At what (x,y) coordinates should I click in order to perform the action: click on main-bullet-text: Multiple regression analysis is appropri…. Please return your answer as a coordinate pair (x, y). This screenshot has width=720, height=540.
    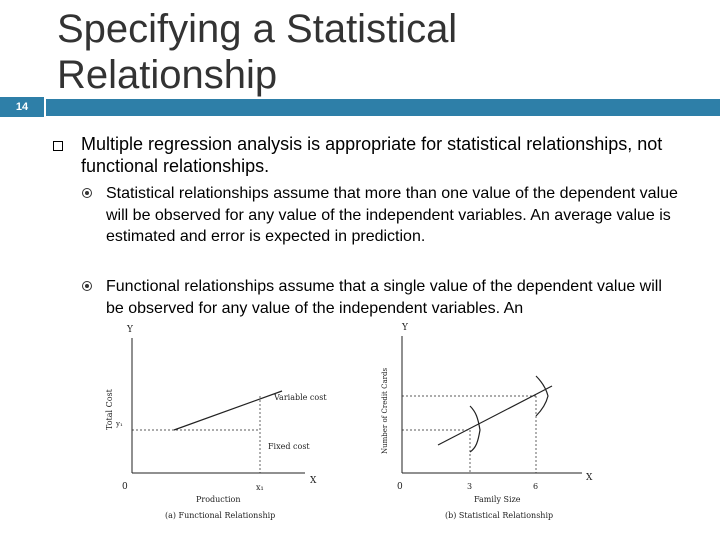
    Looking at the image, I should click on (372, 155).